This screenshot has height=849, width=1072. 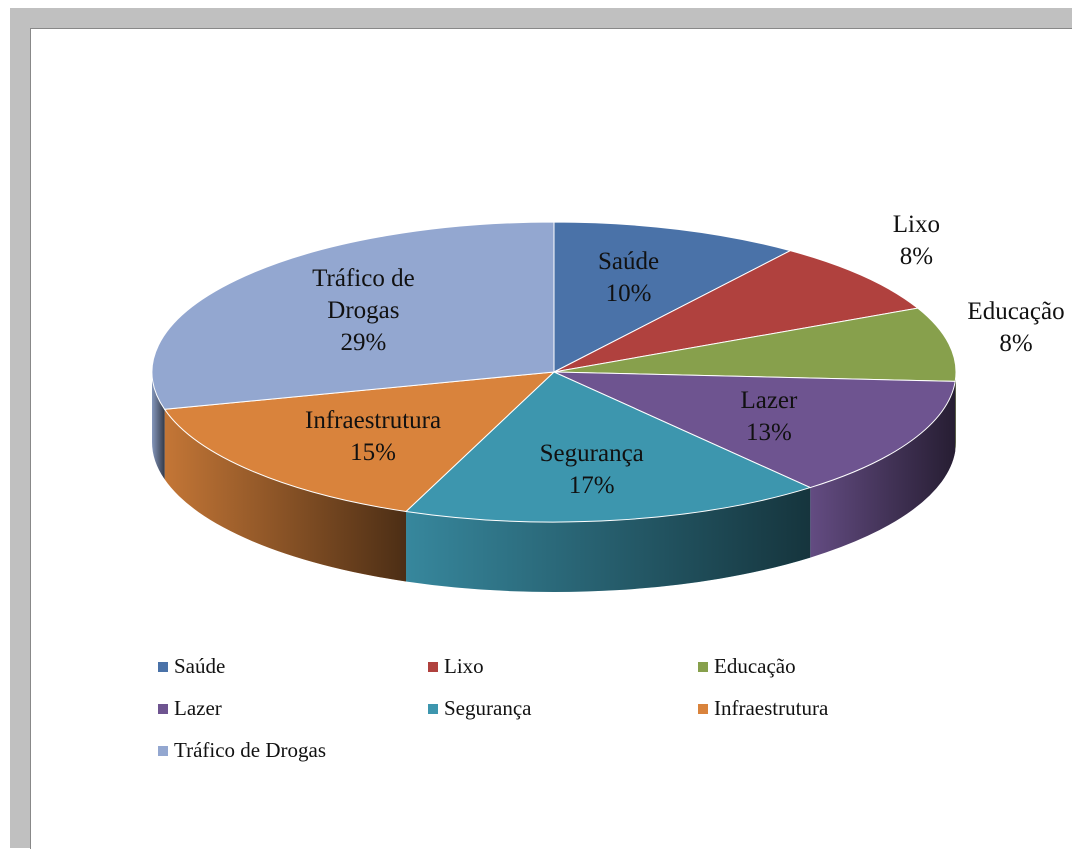 What do you see at coordinates (755, 666) in the screenshot?
I see `legend-label: Educação` at bounding box center [755, 666].